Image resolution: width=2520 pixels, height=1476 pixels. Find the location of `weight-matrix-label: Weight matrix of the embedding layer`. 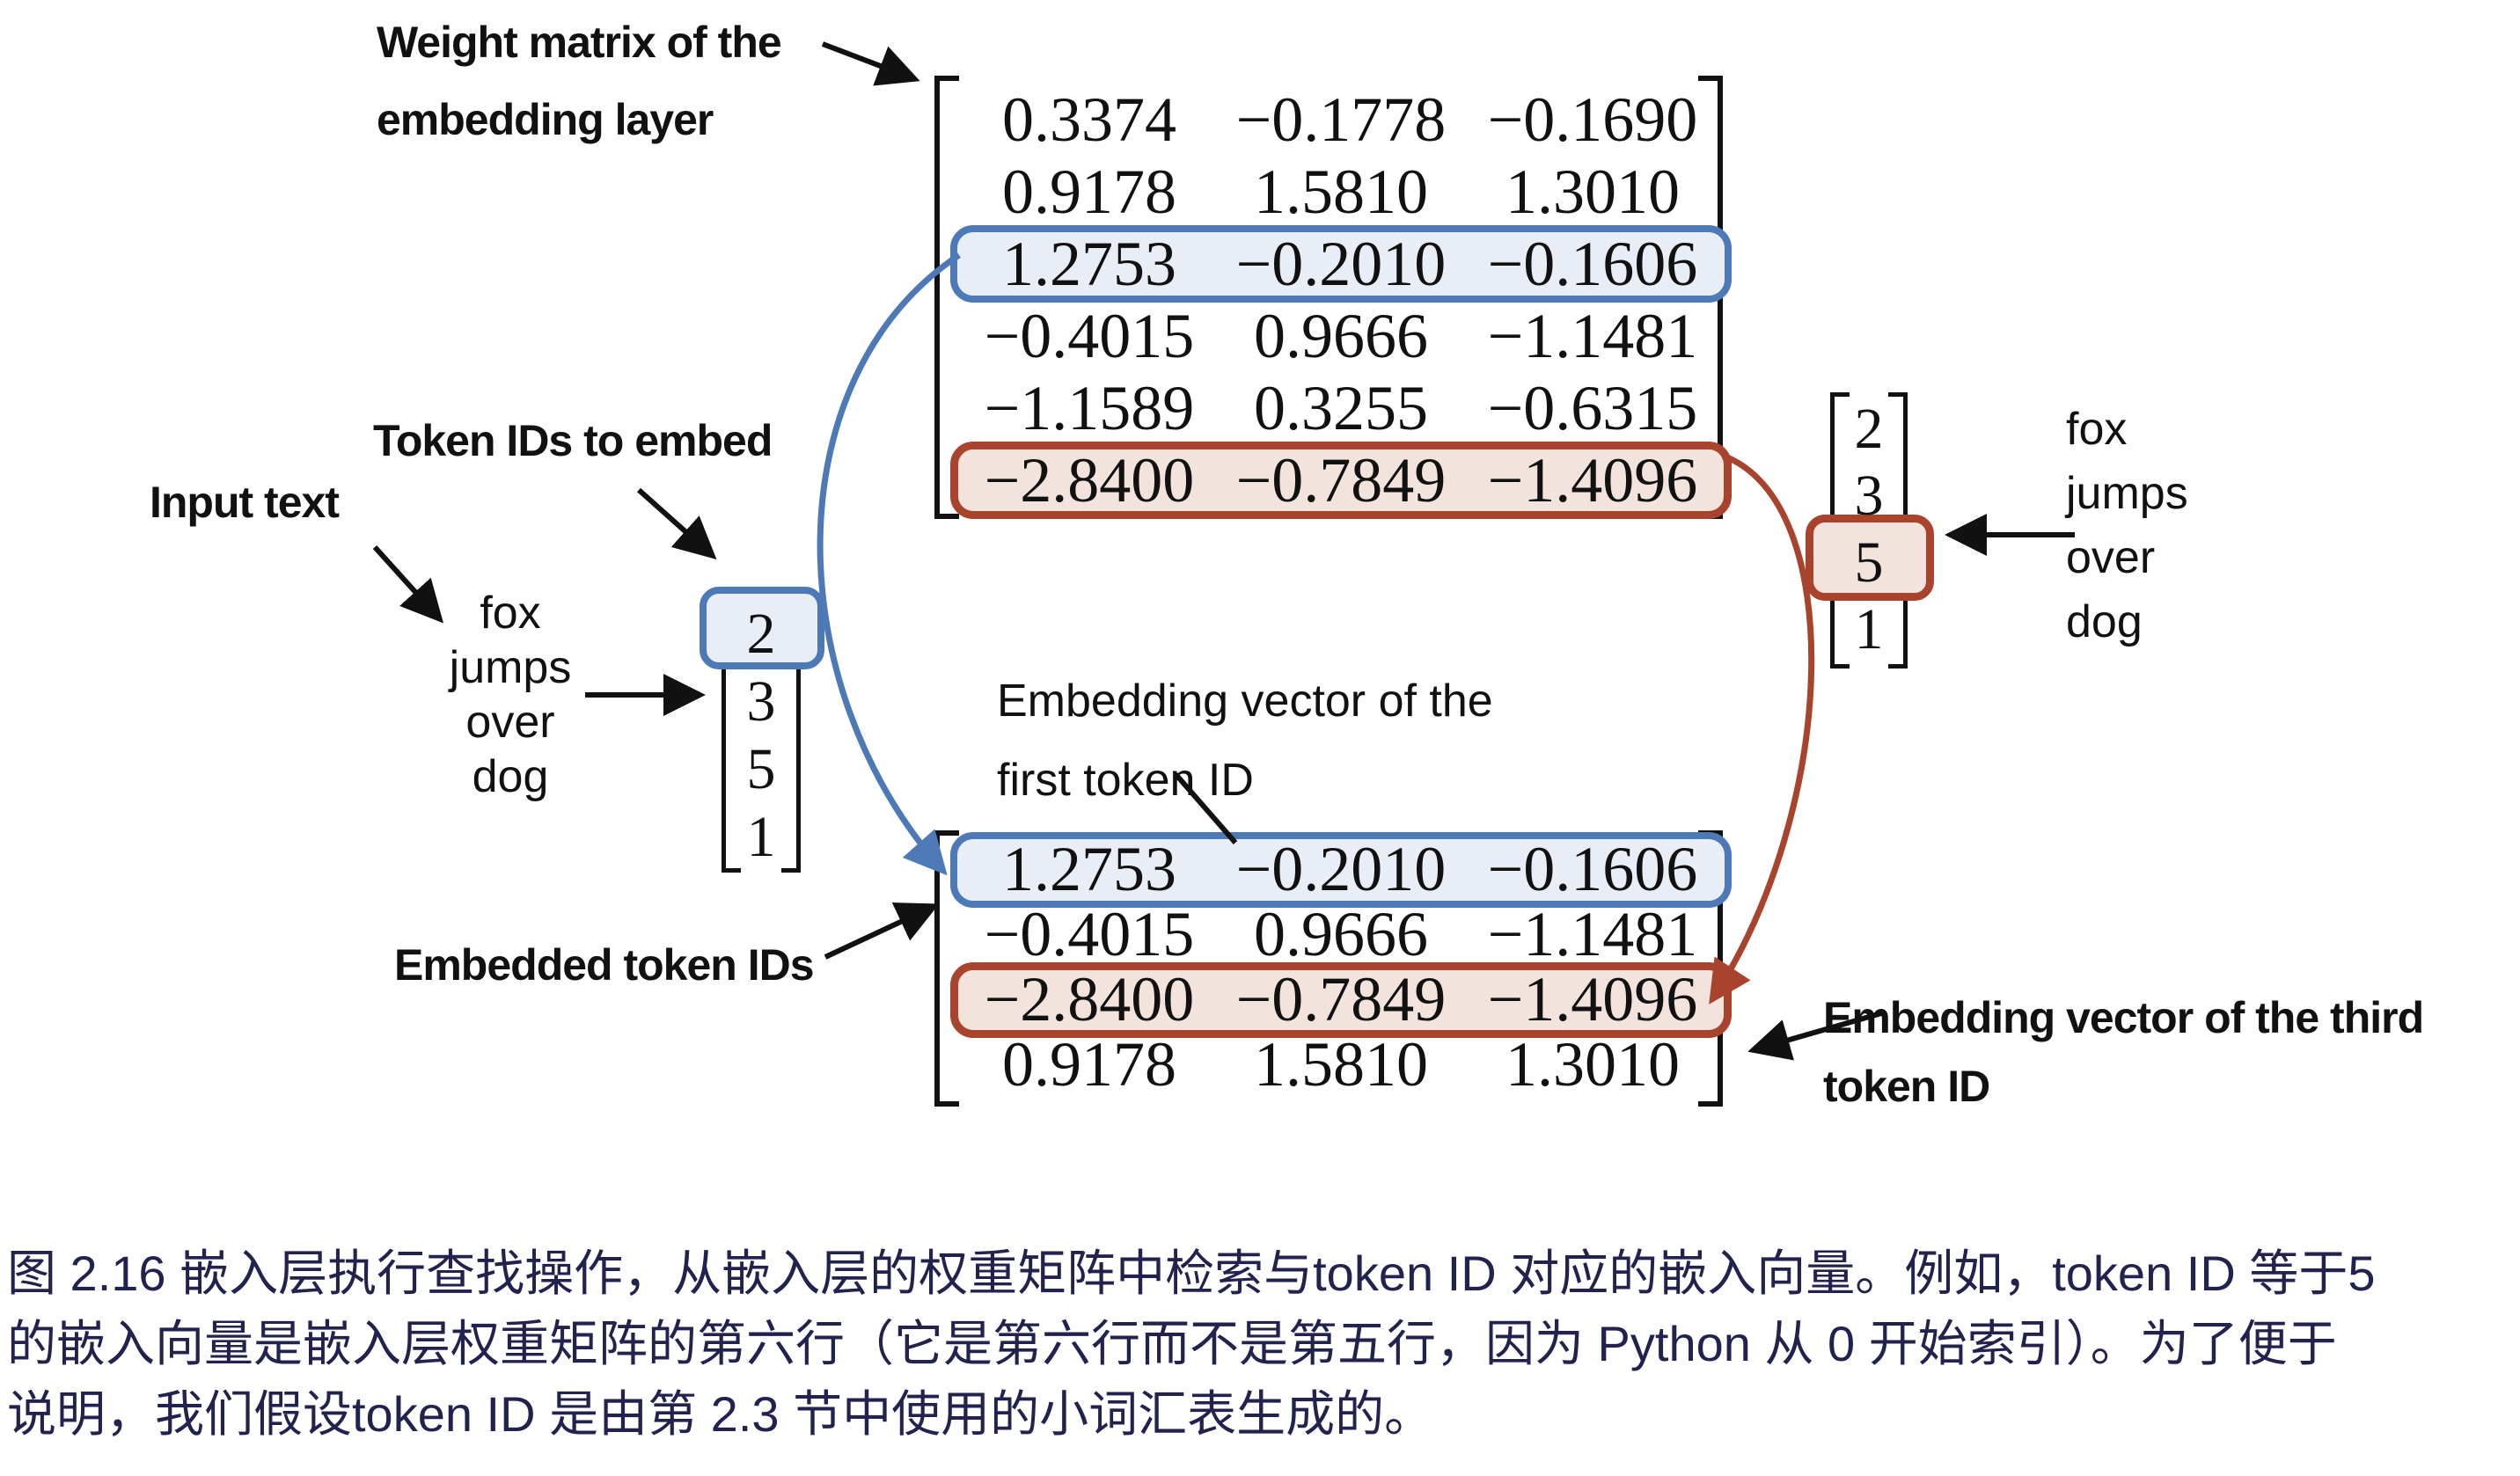

weight-matrix-label: Weight matrix of the embedding layer is located at coordinates (579, 81).